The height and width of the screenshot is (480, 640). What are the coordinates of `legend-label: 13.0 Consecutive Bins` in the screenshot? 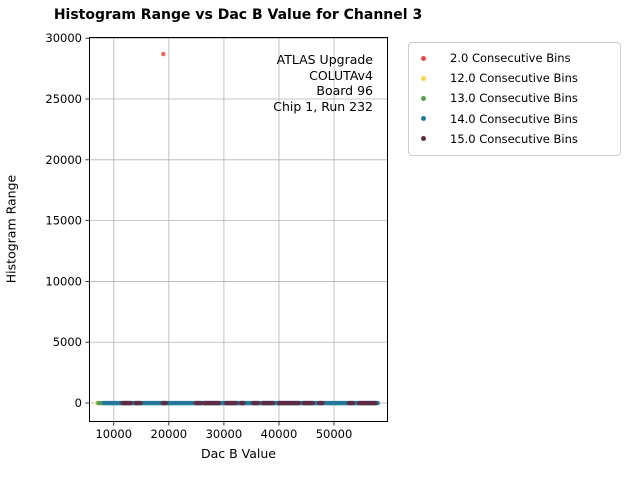 It's located at (514, 98).